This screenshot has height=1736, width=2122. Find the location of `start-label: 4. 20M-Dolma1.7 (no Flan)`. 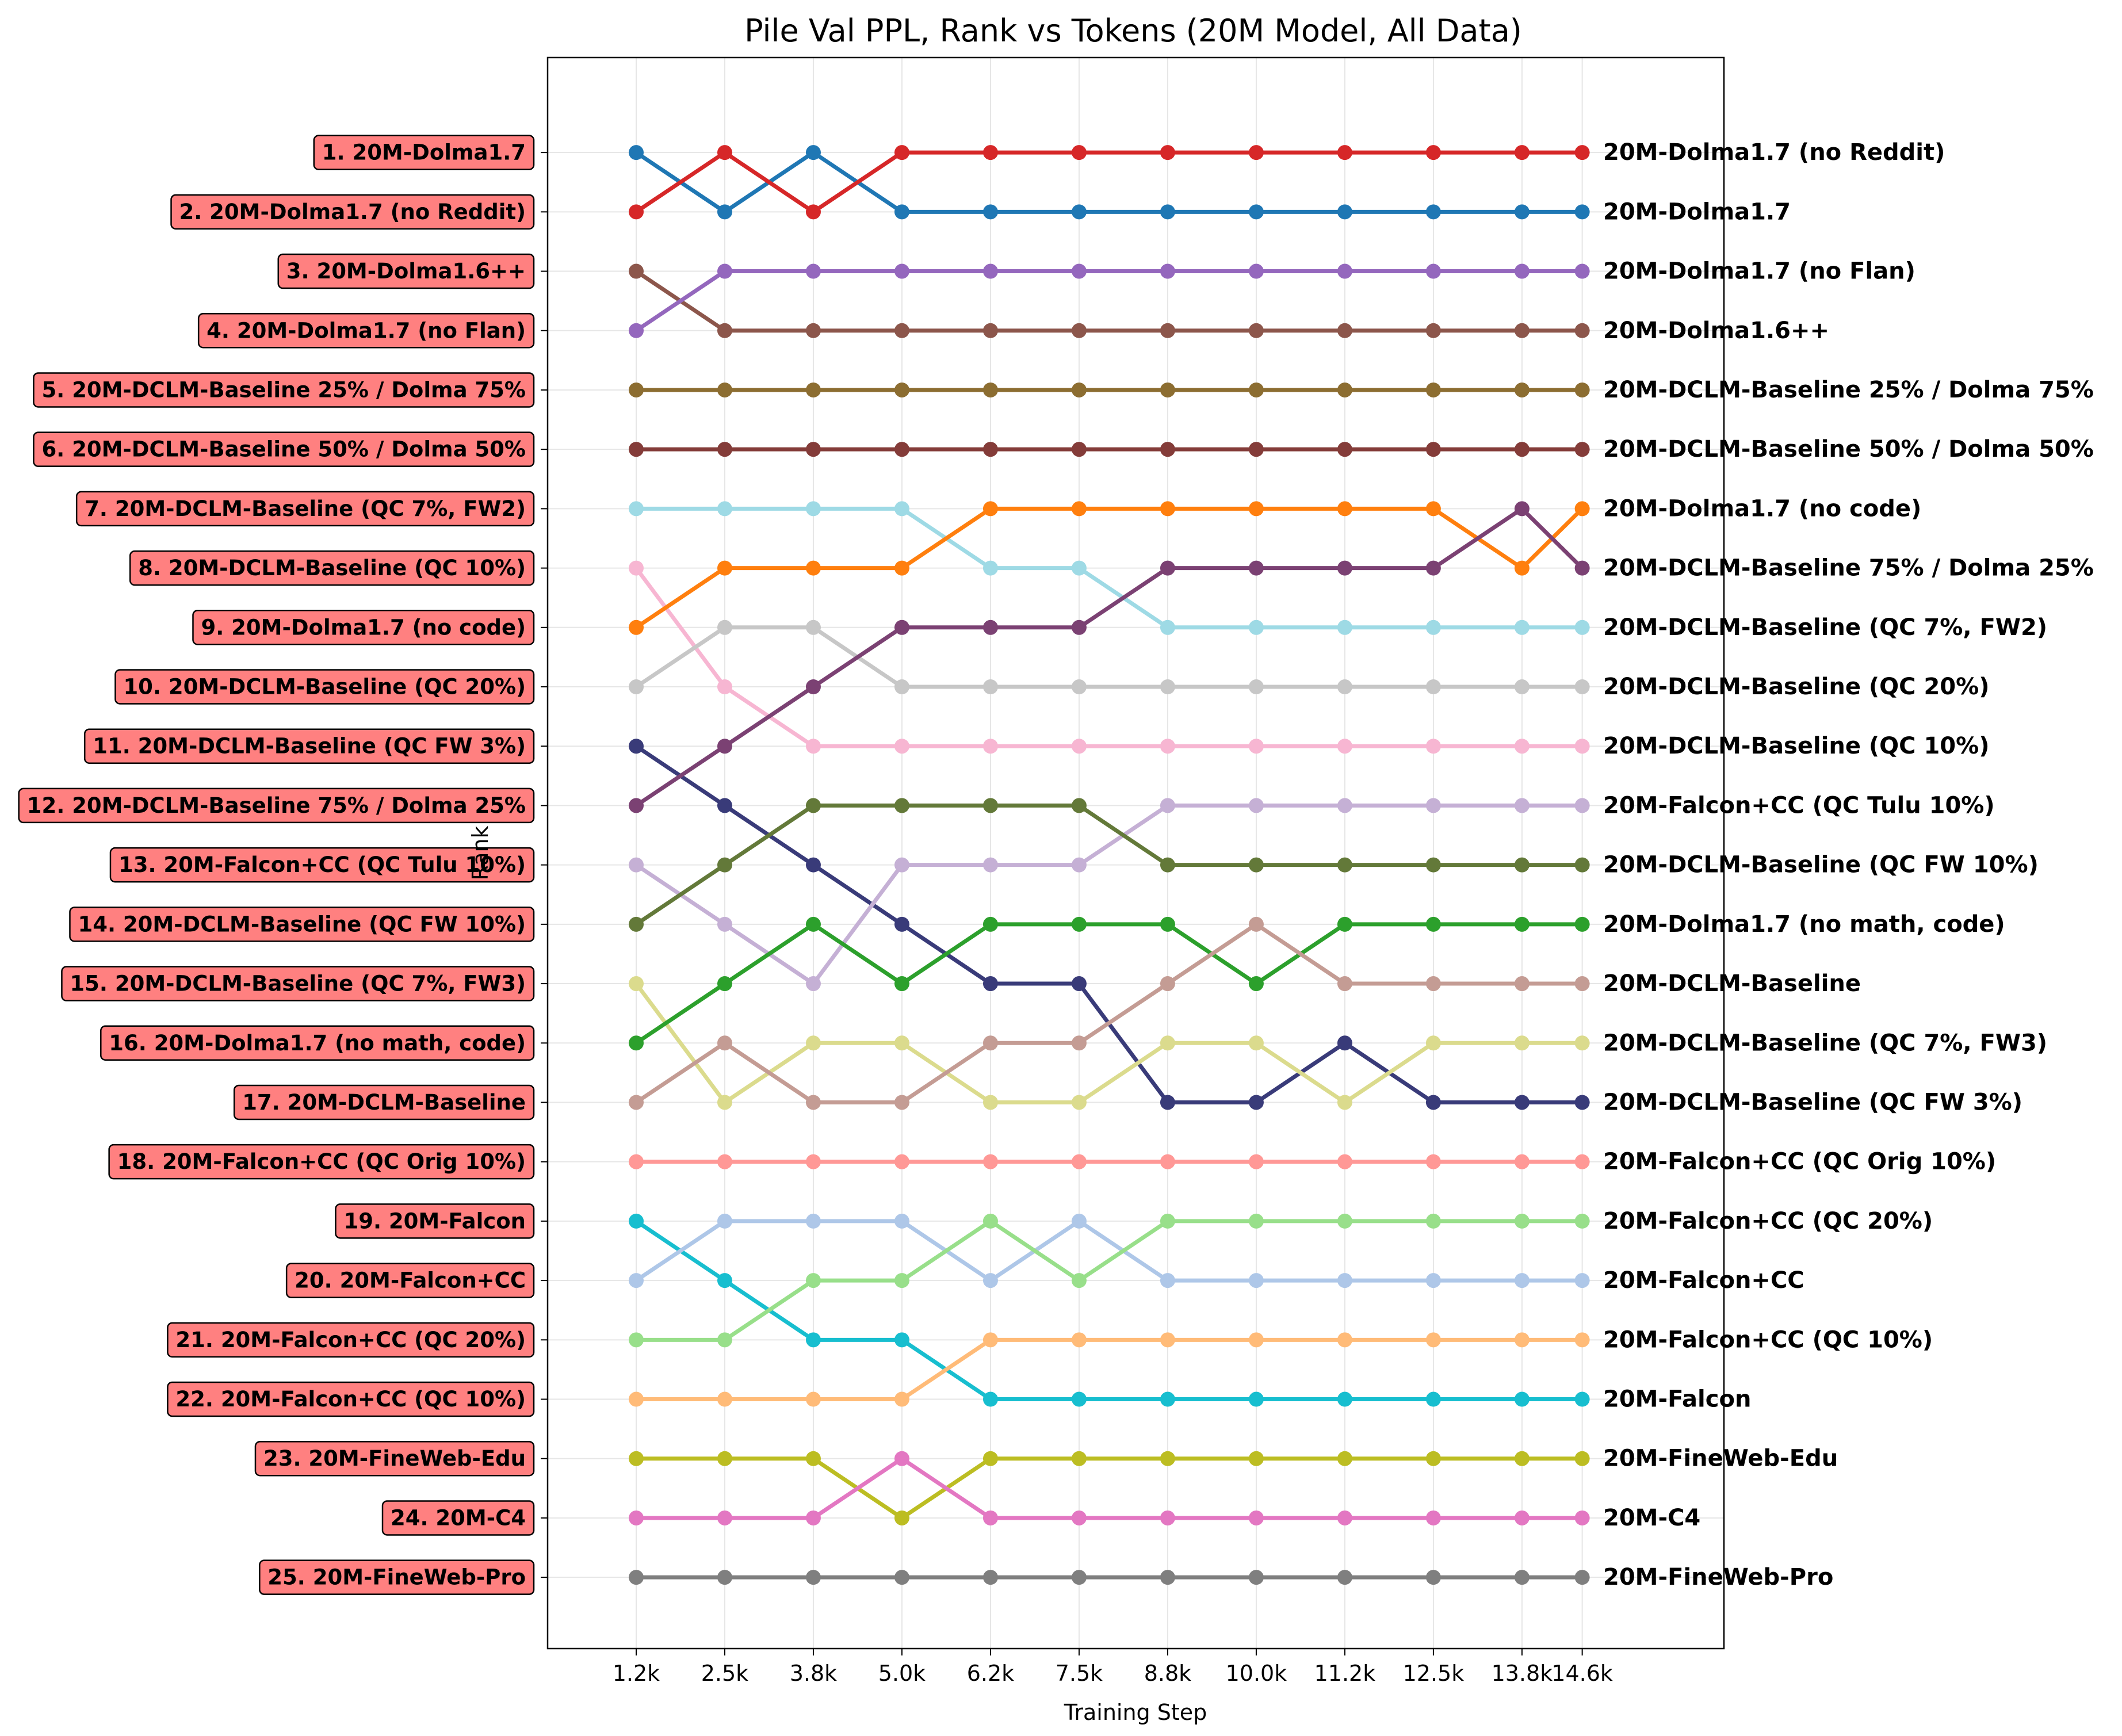

start-label: 4. 20M-Dolma1.7 (no Flan) is located at coordinates (366, 331).